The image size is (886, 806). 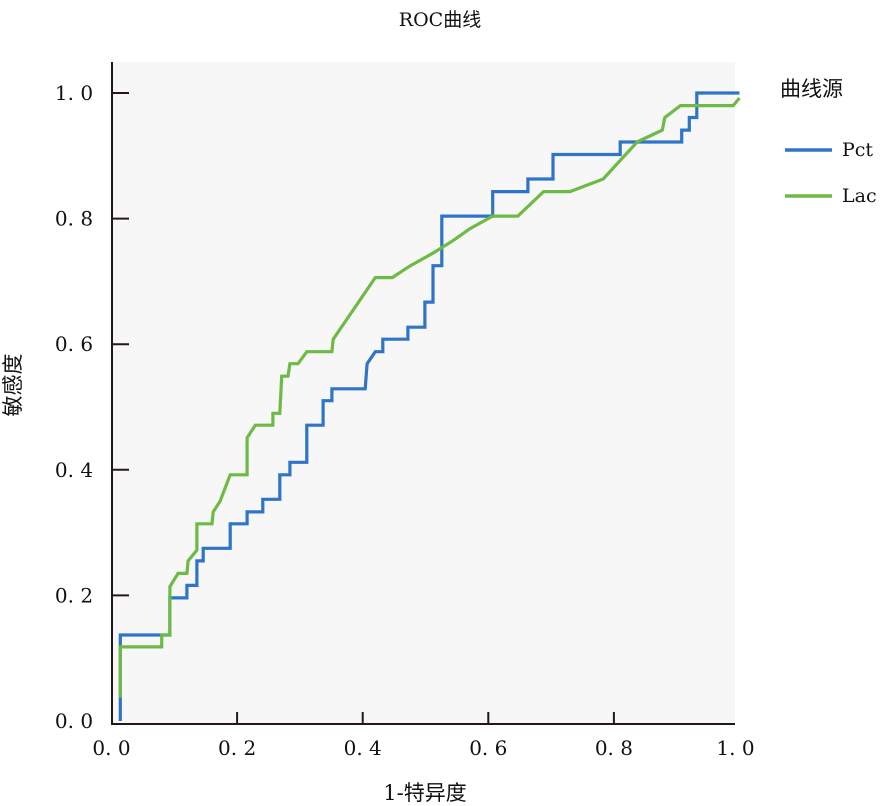 What do you see at coordinates (440, 20) in the screenshot?
I see `chart-title: ROC曲线` at bounding box center [440, 20].